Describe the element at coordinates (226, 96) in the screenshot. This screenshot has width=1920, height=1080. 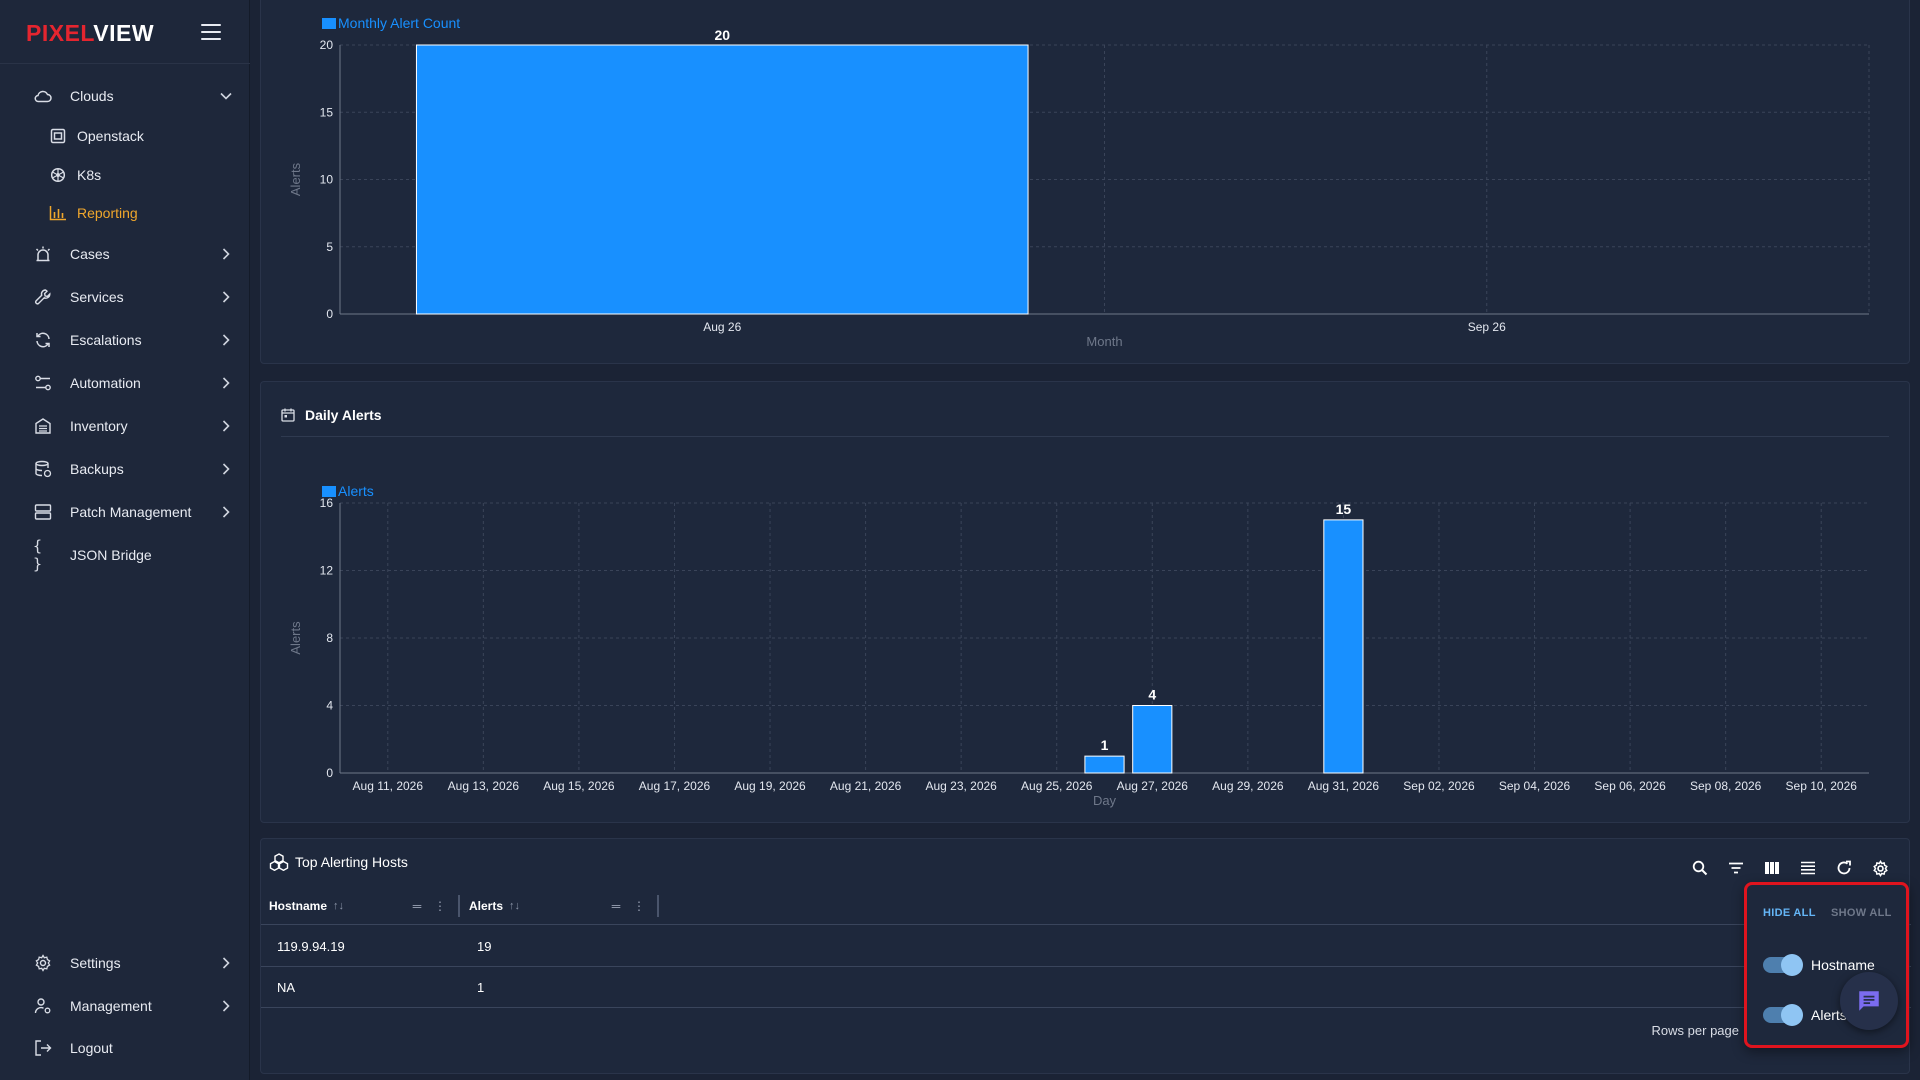
I see `chevron-down-icon` at that location.